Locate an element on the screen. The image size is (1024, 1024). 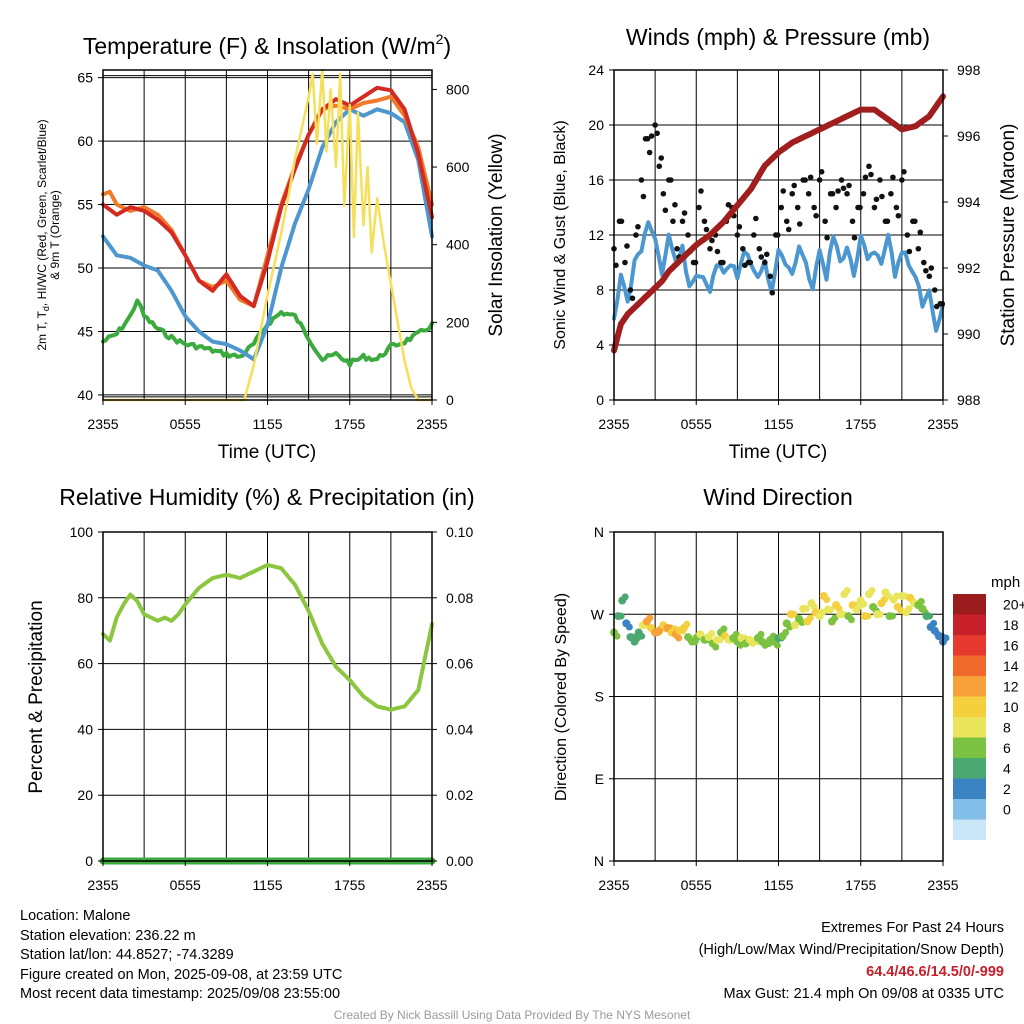
y-tick-label: E is located at coordinates (599, 779).